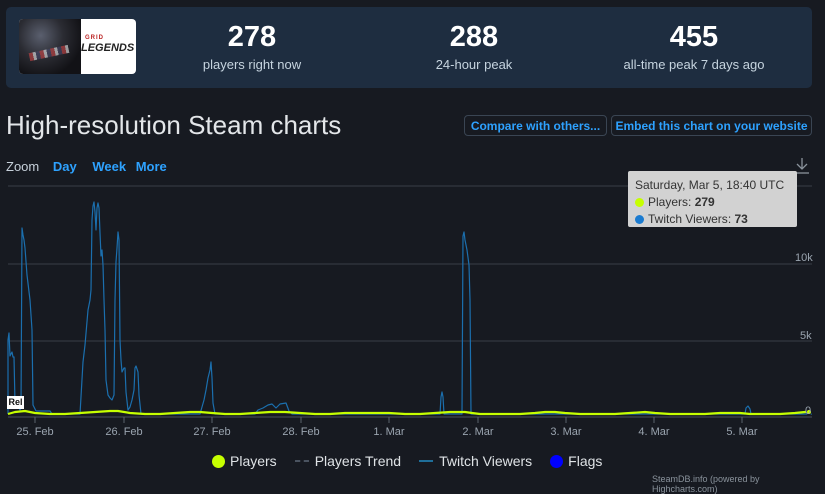 The image size is (825, 494). Describe the element at coordinates (64, 166) in the screenshot. I see `zoom-day-button: Day` at that location.